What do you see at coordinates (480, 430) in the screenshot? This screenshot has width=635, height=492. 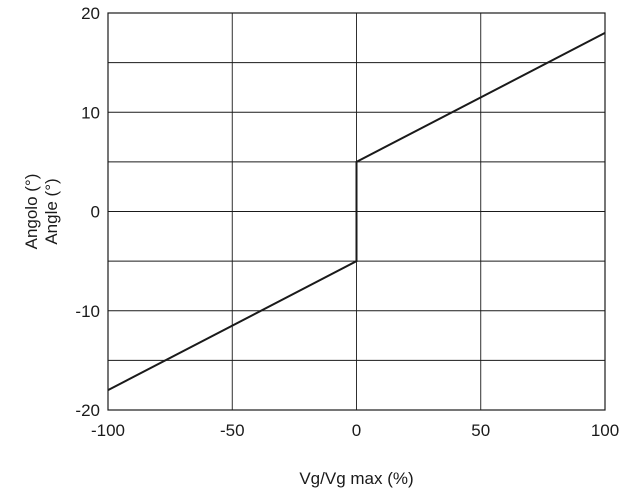 I see `x-tick-label: 50` at bounding box center [480, 430].